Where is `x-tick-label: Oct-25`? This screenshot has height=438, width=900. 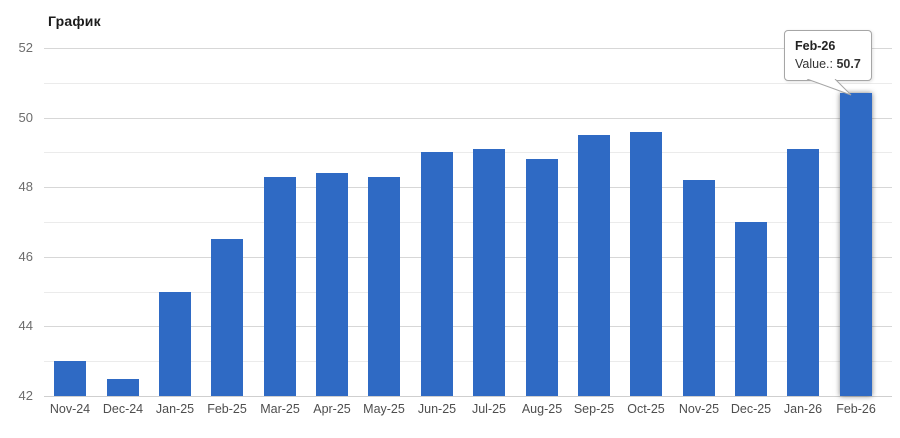
x-tick-label: Oct-25 is located at coordinates (646, 409).